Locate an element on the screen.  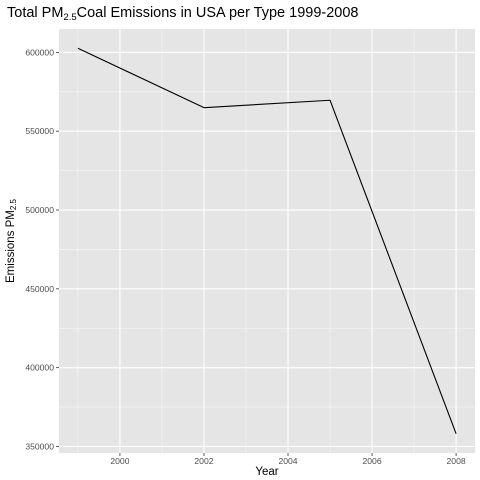
y-axis-title-subscript: 2.5 is located at coordinates (13, 204).